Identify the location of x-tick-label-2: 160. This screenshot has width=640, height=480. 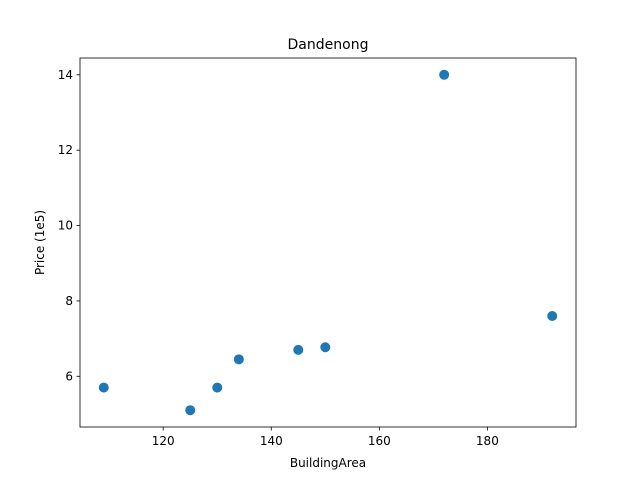
(379, 441).